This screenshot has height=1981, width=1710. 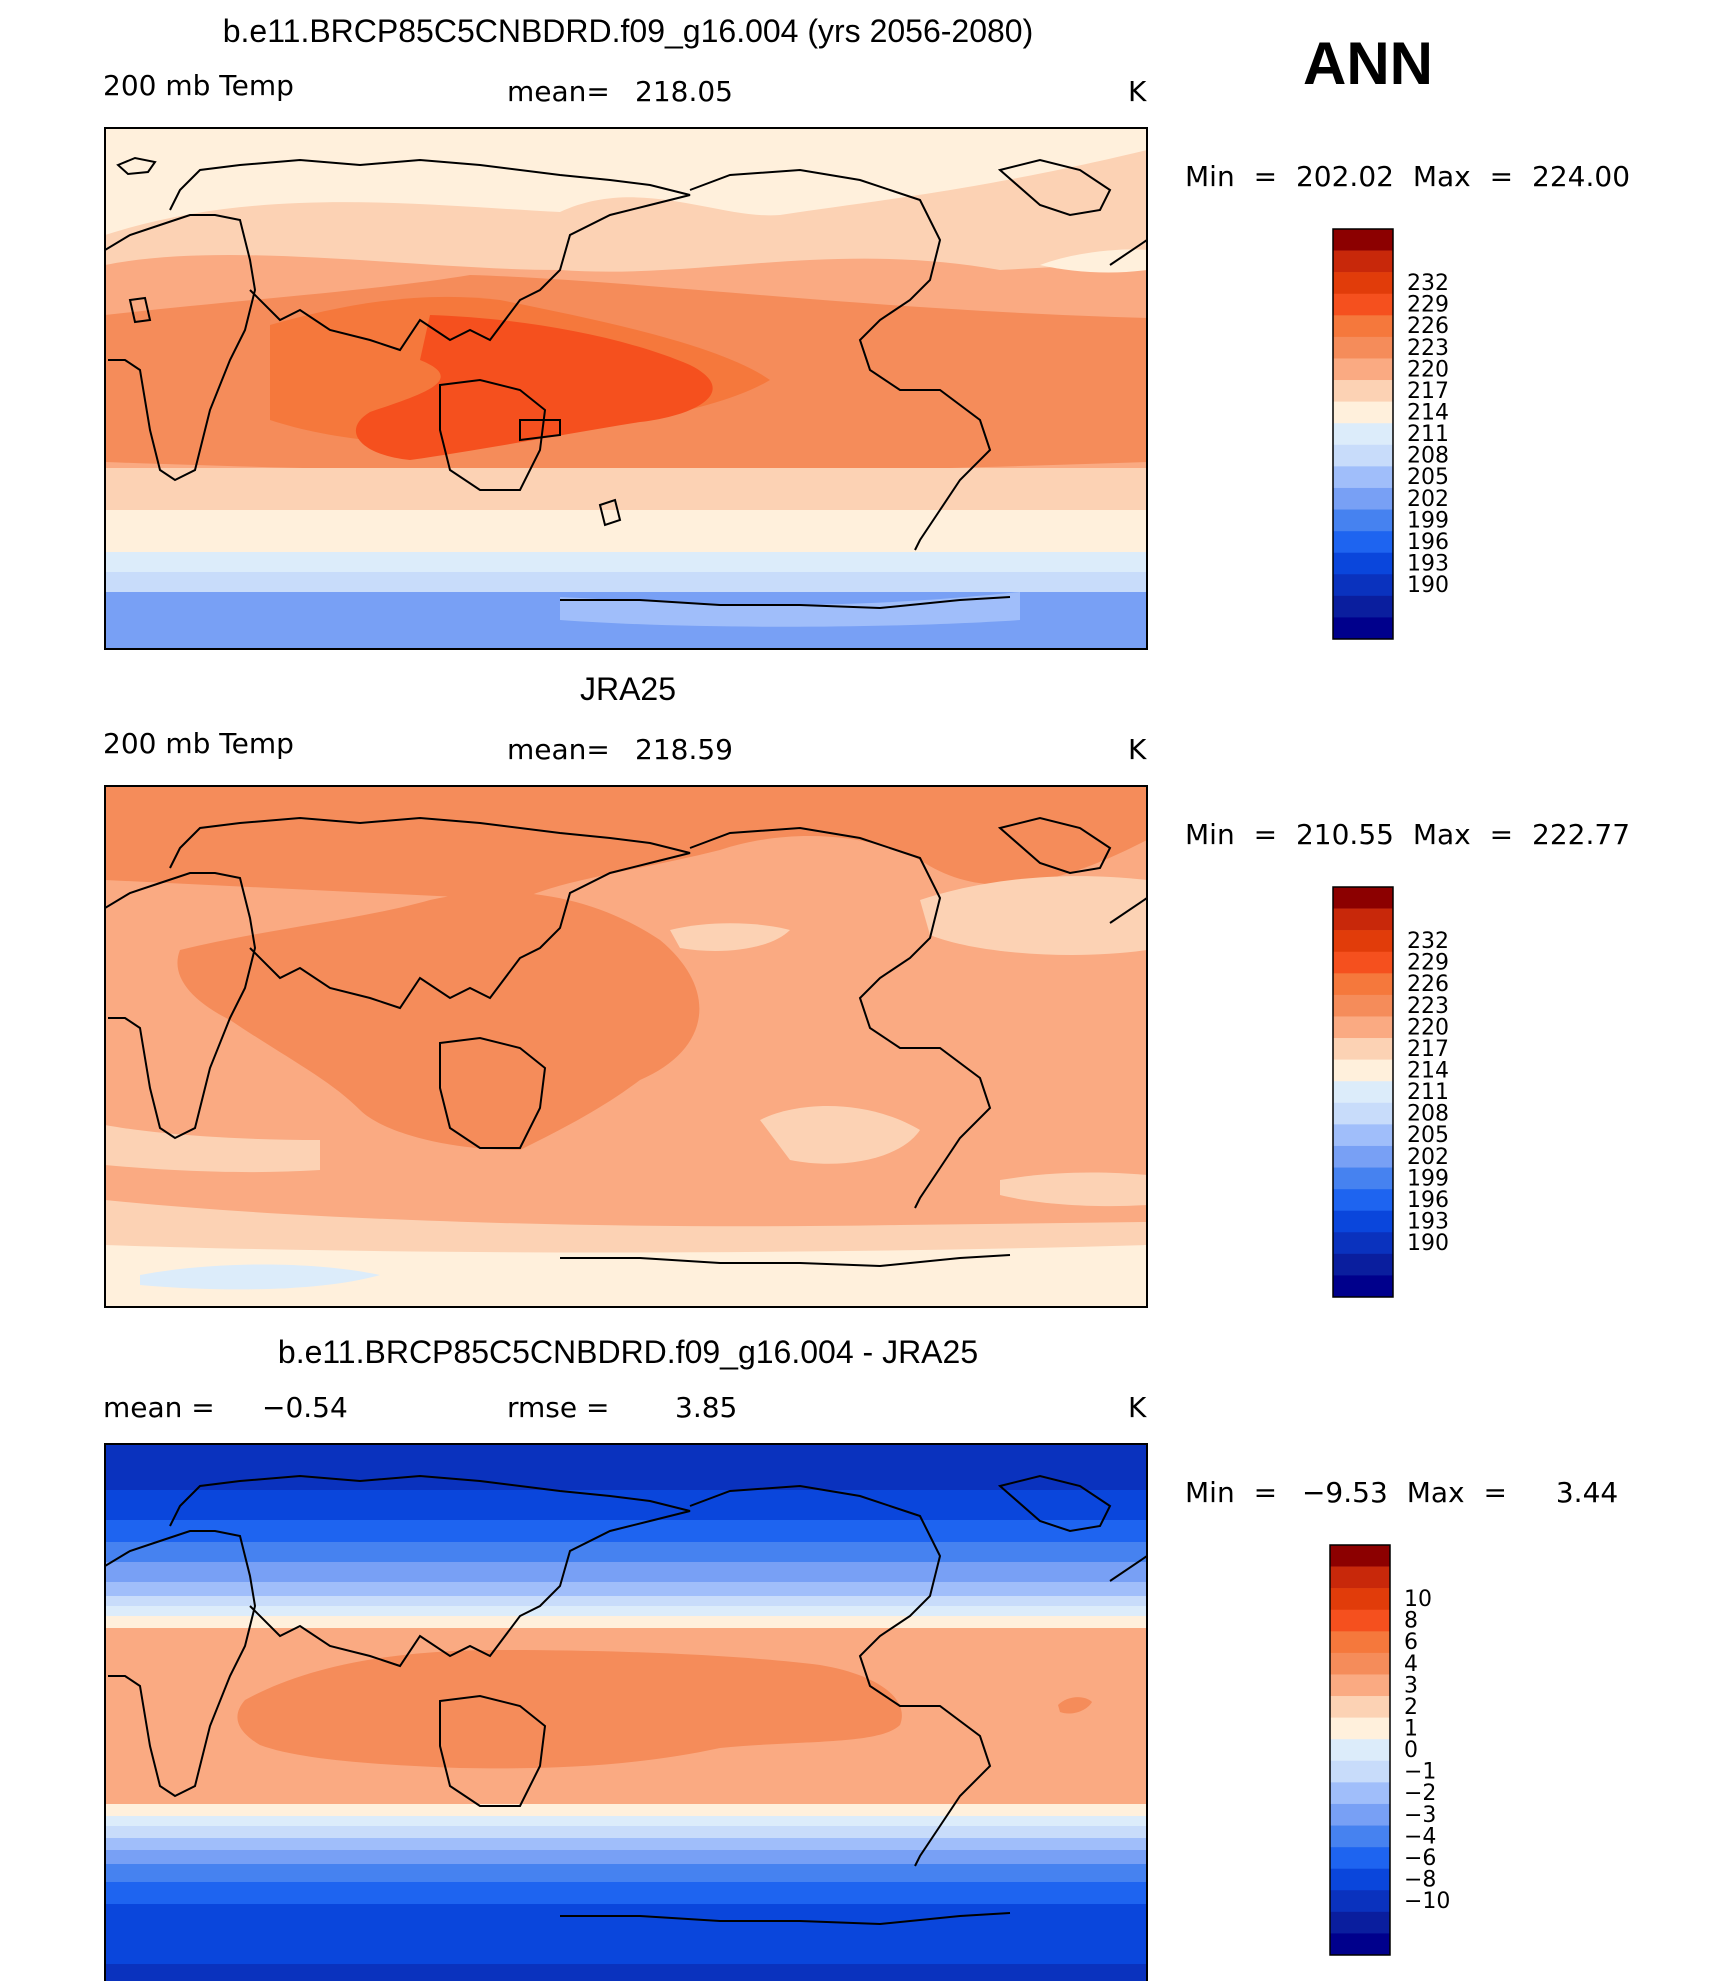 I want to click on legend-tick-label: −1, so click(x=1420, y=1772).